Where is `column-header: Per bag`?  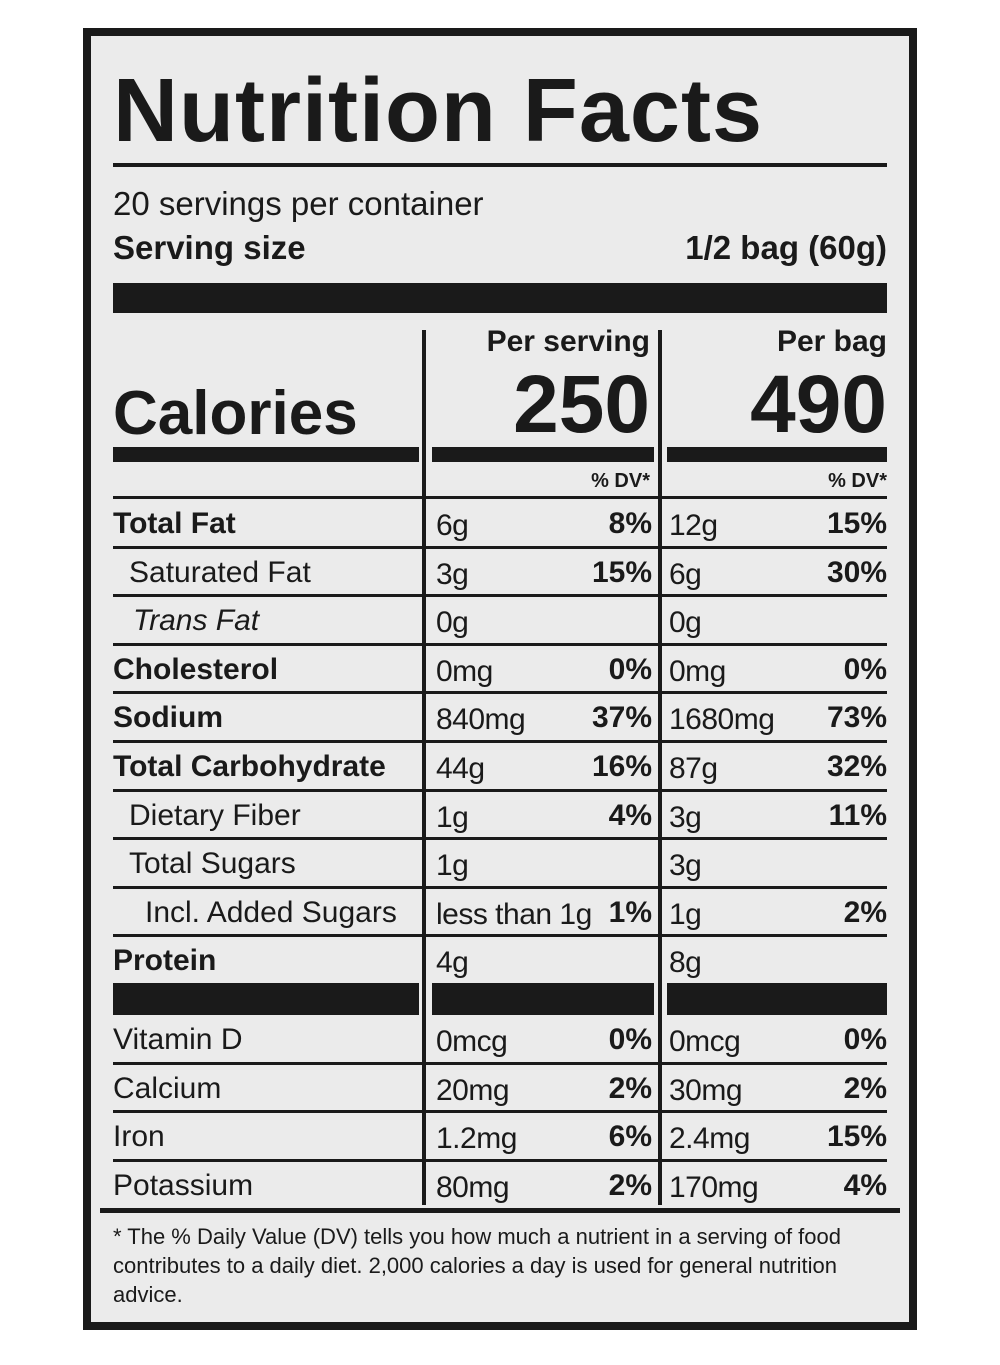 column-header: Per bag is located at coordinates (831, 341).